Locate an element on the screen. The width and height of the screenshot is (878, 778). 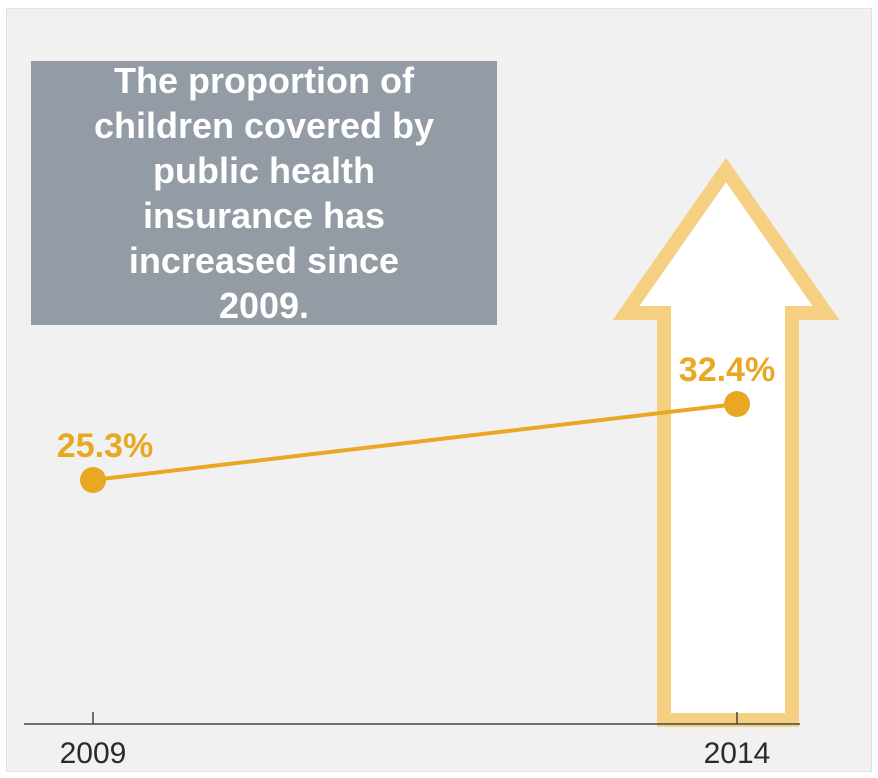
data-labels: 25.3% 32.4% is located at coordinates (416, 408).